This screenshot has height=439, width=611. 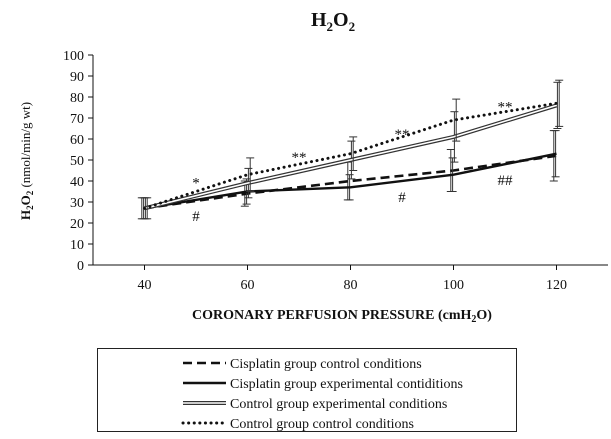 I want to click on y-tick-label: 40, so click(x=77, y=182).